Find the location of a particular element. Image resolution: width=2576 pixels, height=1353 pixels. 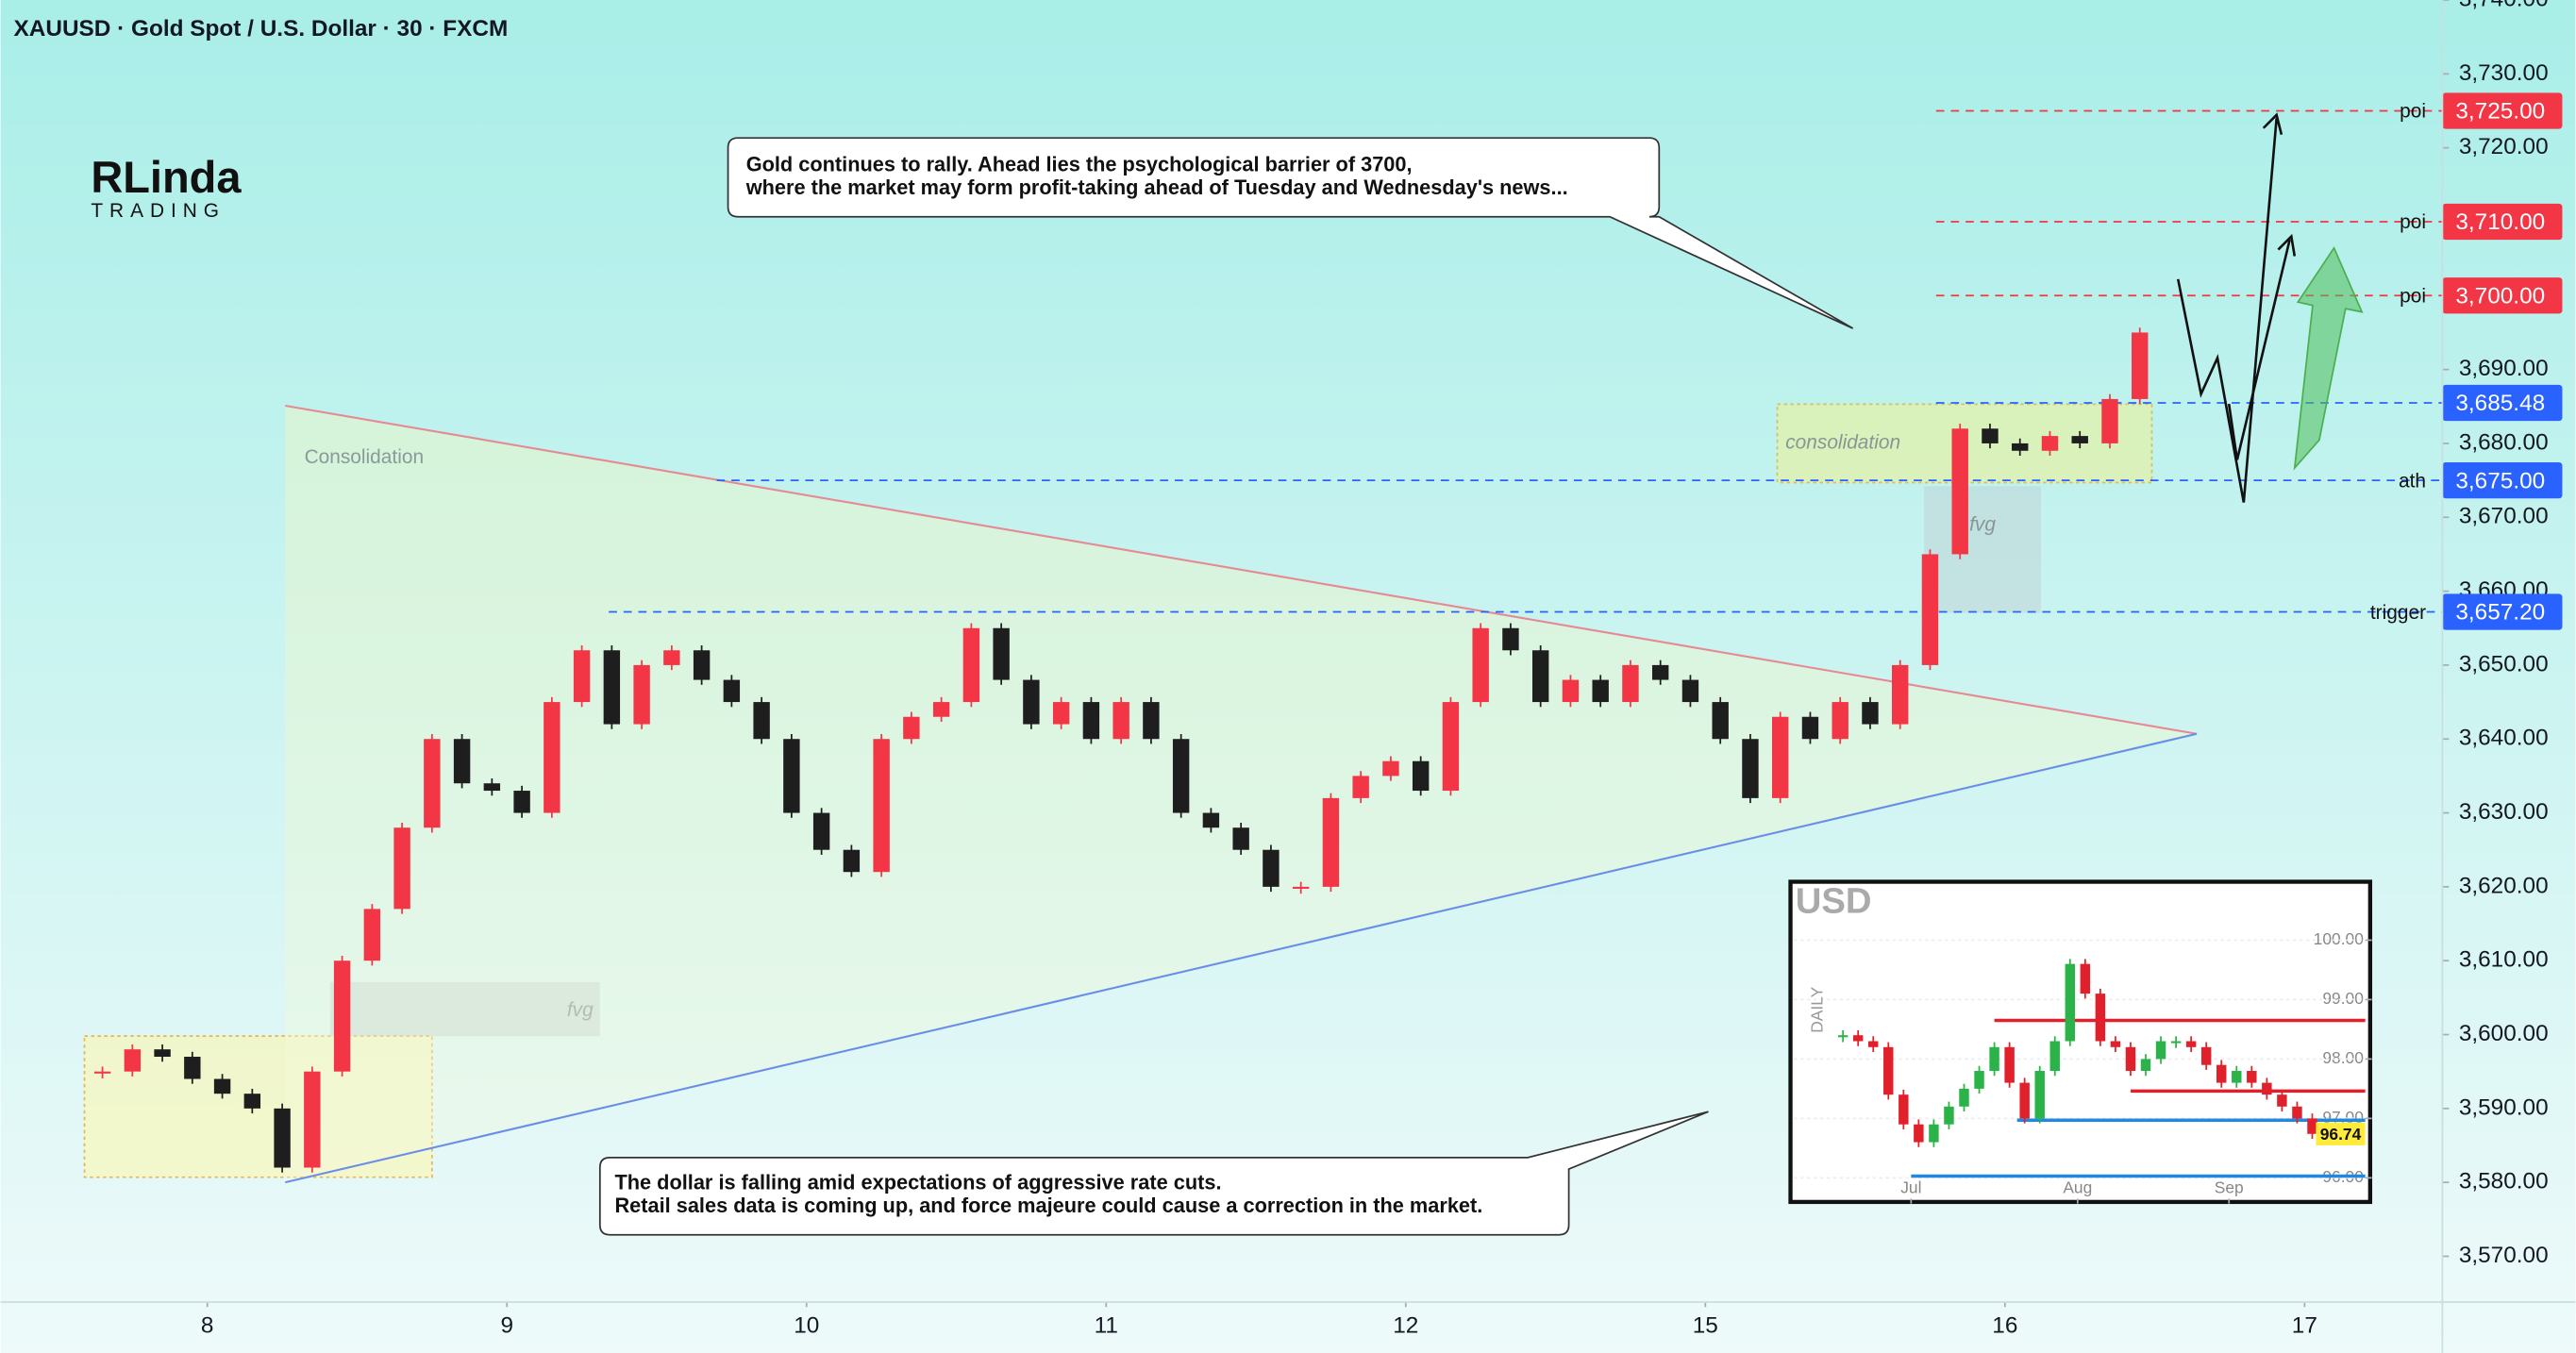

x-tick-label: 17 is located at coordinates (2304, 1326).